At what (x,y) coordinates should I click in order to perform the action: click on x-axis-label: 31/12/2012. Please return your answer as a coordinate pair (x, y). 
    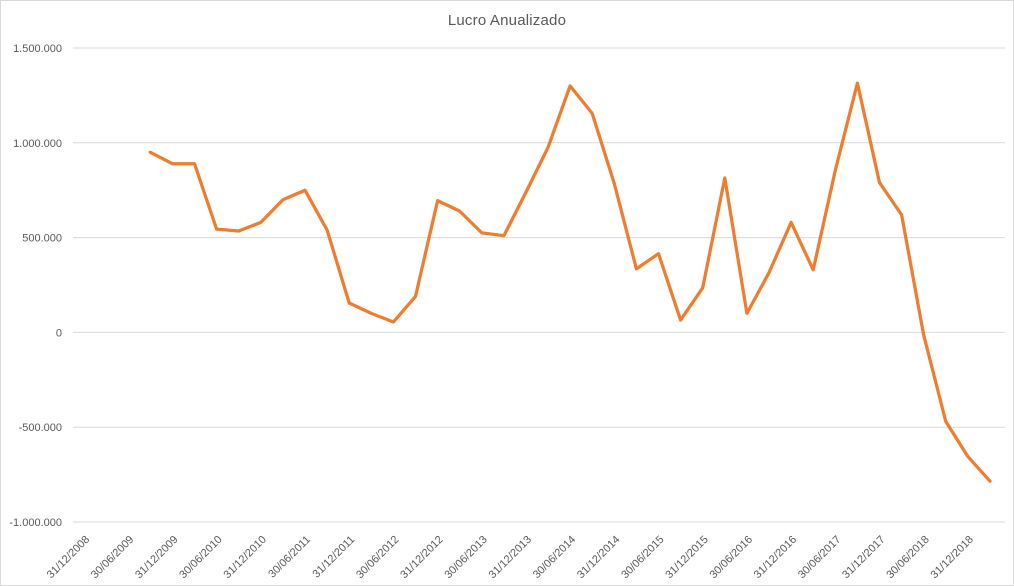
    Looking at the image, I should click on (421, 557).